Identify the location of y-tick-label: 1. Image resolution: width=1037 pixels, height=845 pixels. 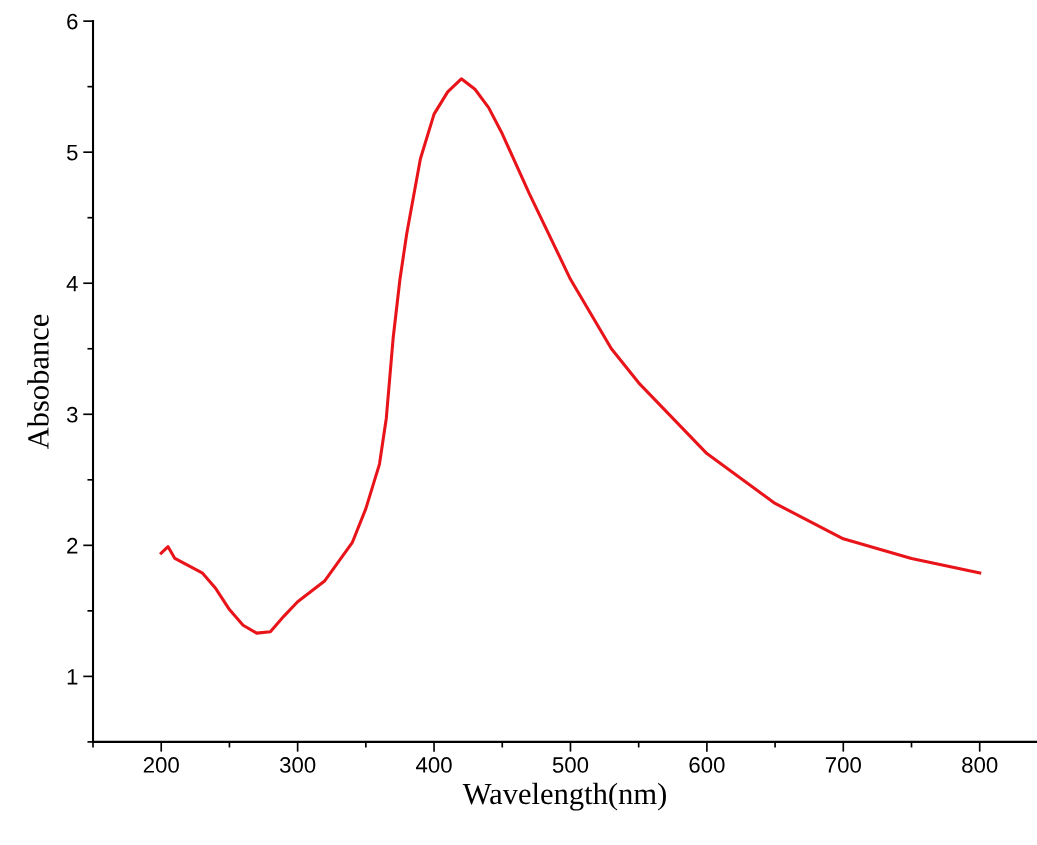
(72, 677).